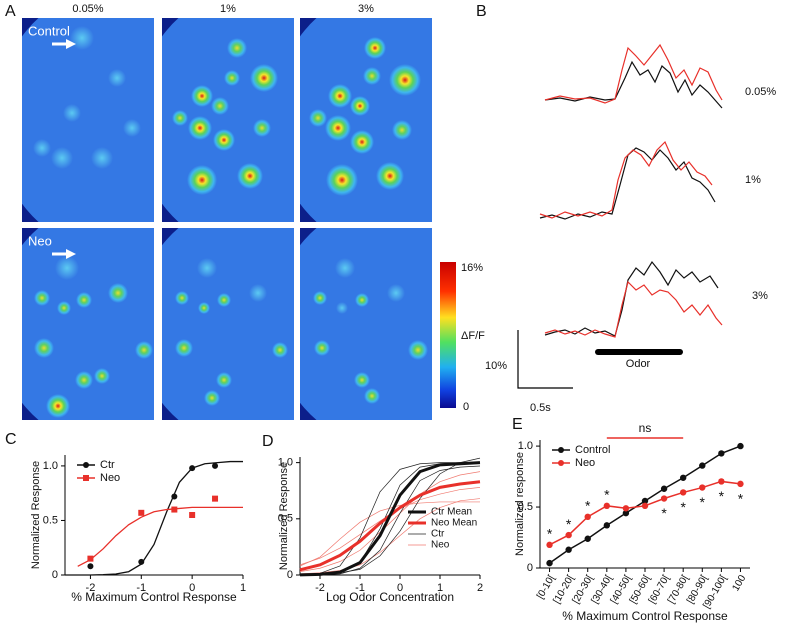 The height and width of the screenshot is (631, 787). I want to click on y-tick-label: 0.5, so click(525, 507).